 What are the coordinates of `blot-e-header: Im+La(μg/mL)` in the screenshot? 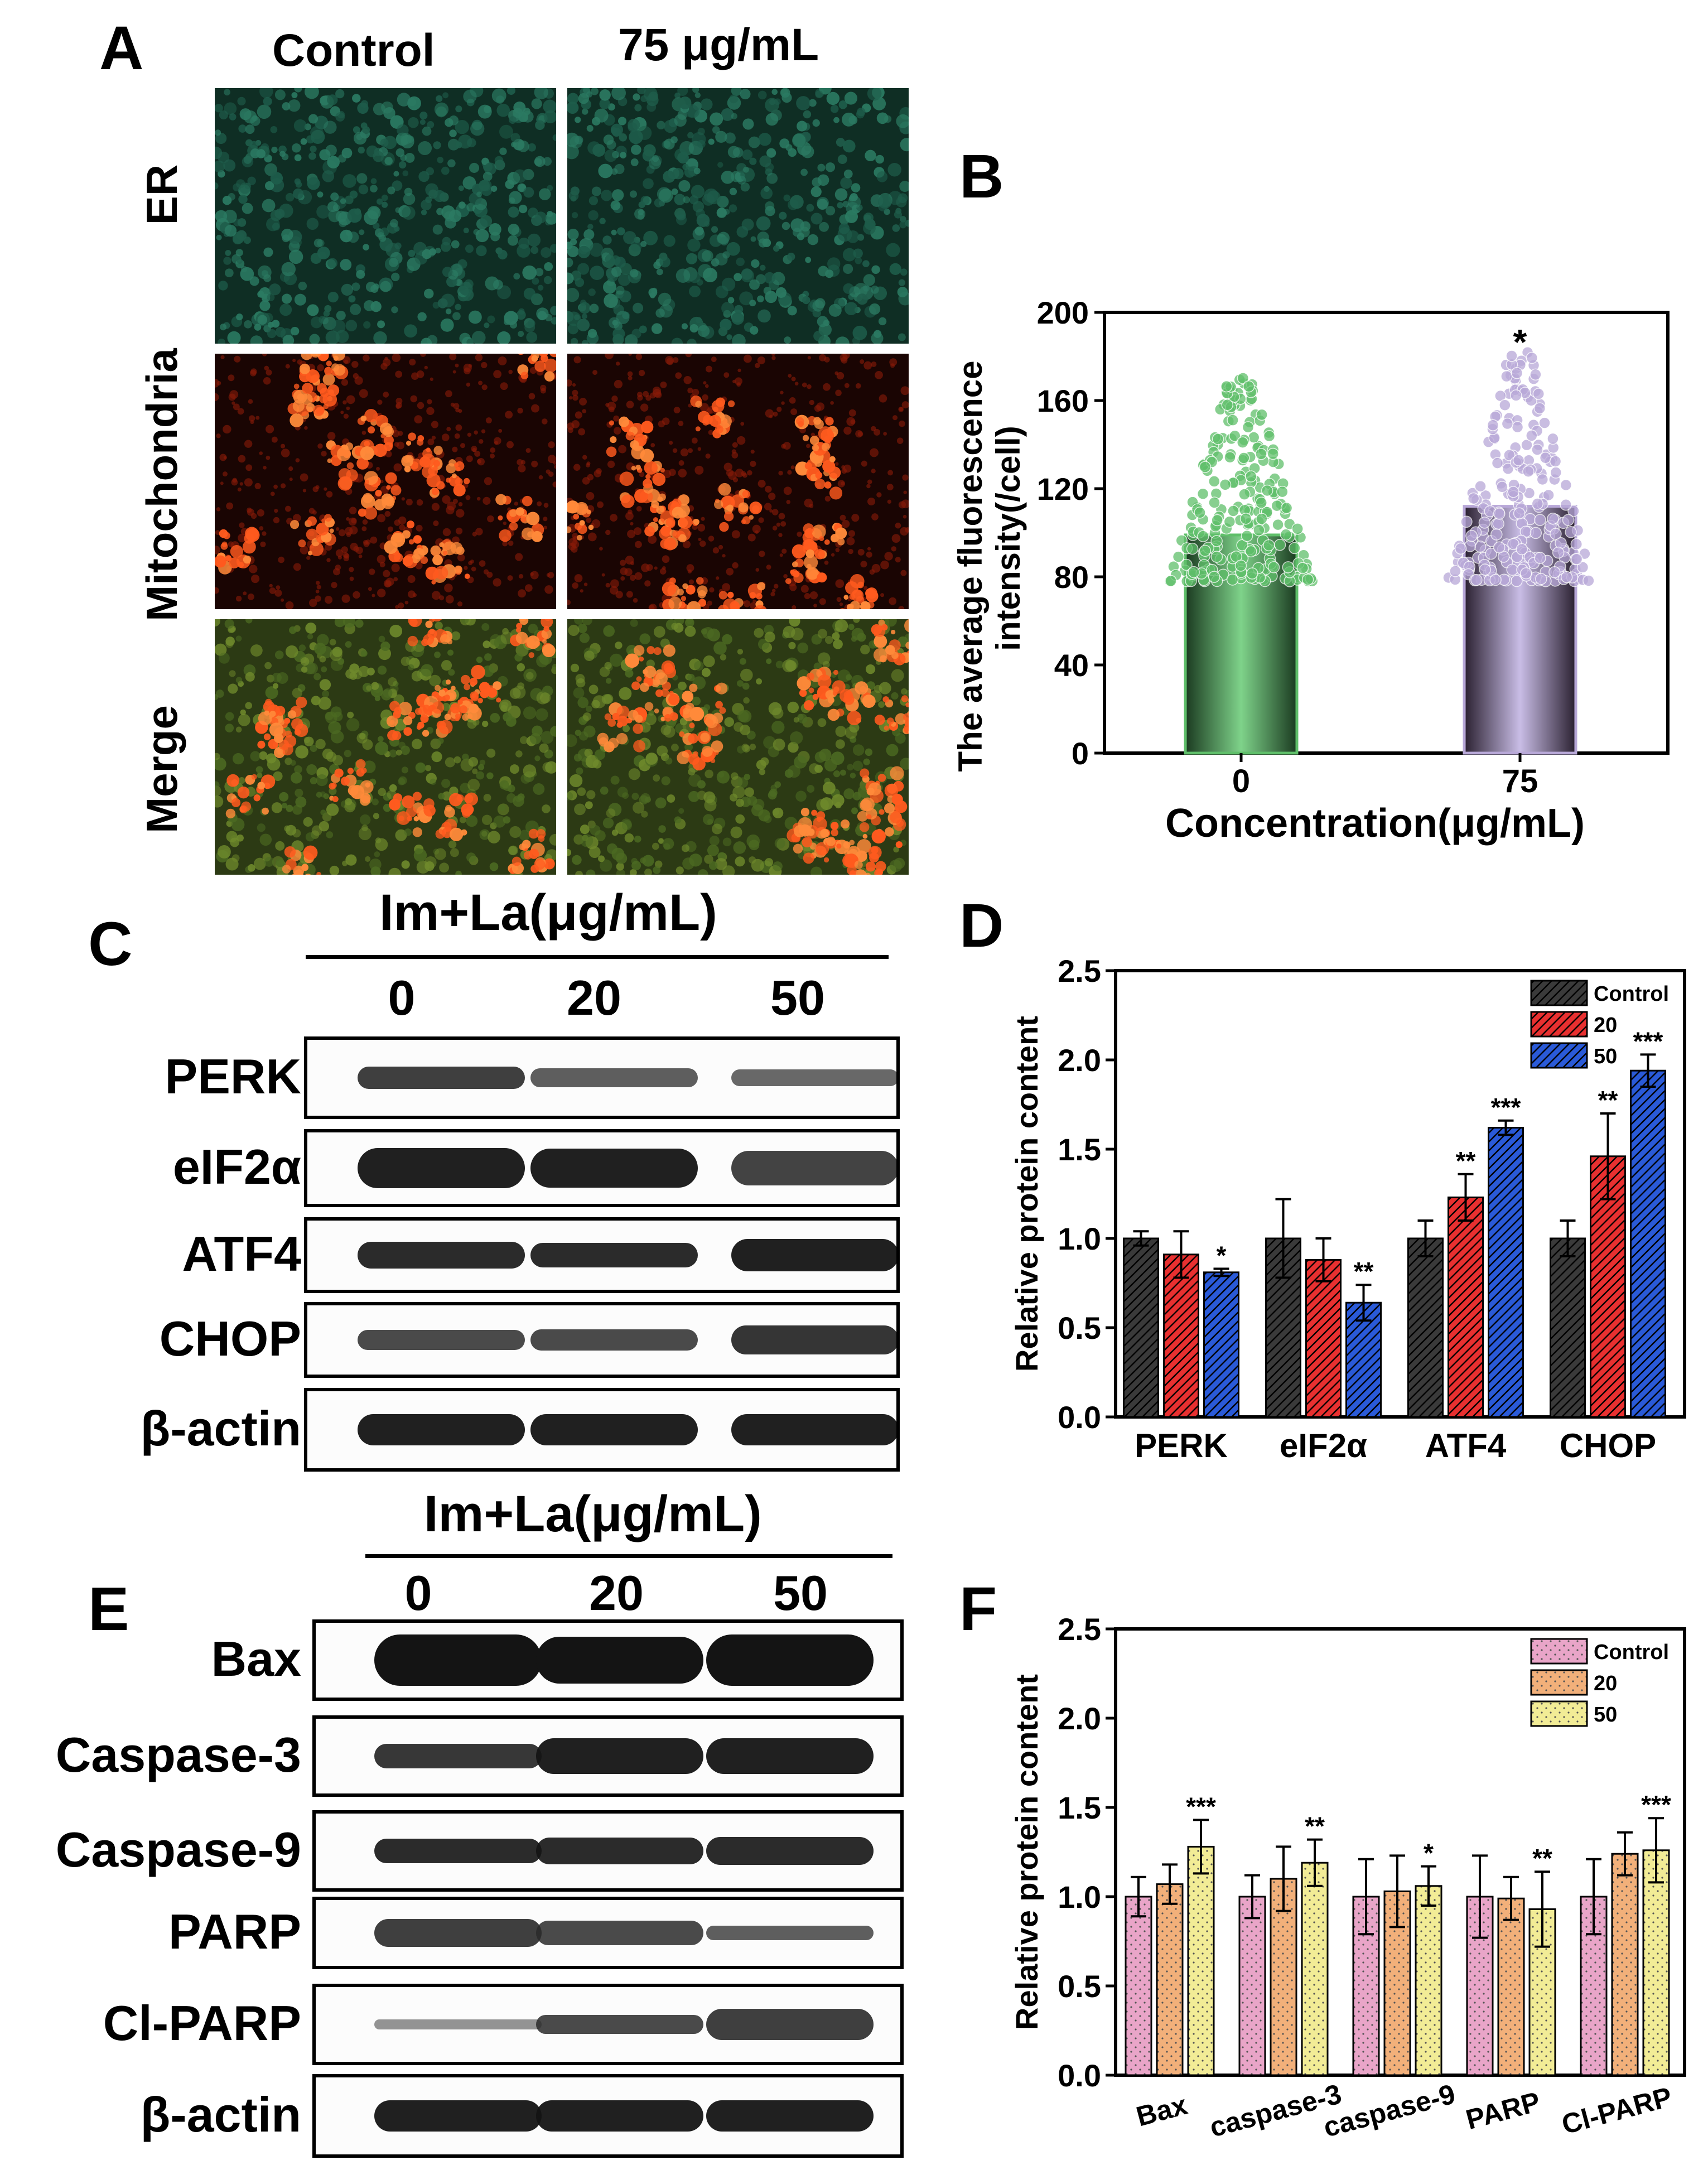 It's located at (593, 1514).